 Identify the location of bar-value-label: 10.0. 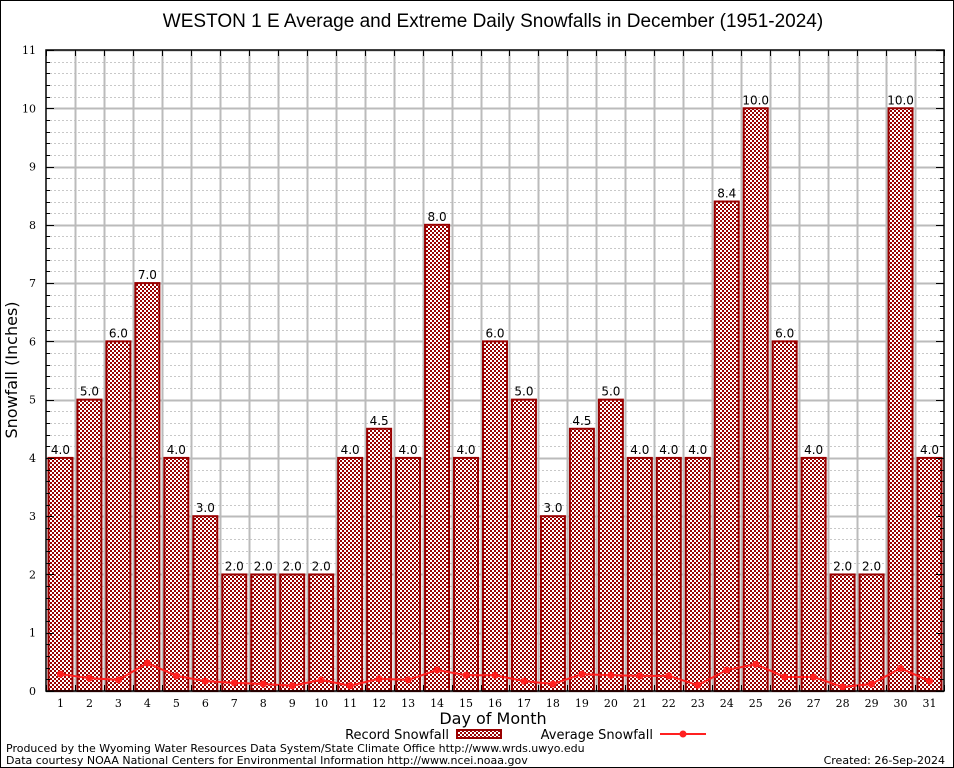
(755, 100).